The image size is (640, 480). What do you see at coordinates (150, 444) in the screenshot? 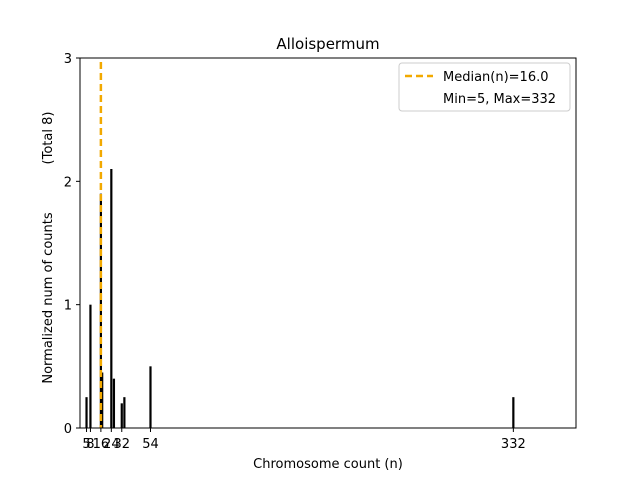
I see `x-tick-label-54: 54` at bounding box center [150, 444].